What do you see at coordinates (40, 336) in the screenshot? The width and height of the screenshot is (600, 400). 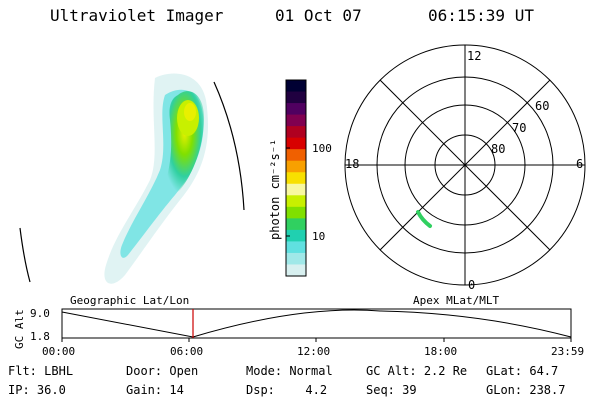 I see `y-tick-low: 1.8` at bounding box center [40, 336].